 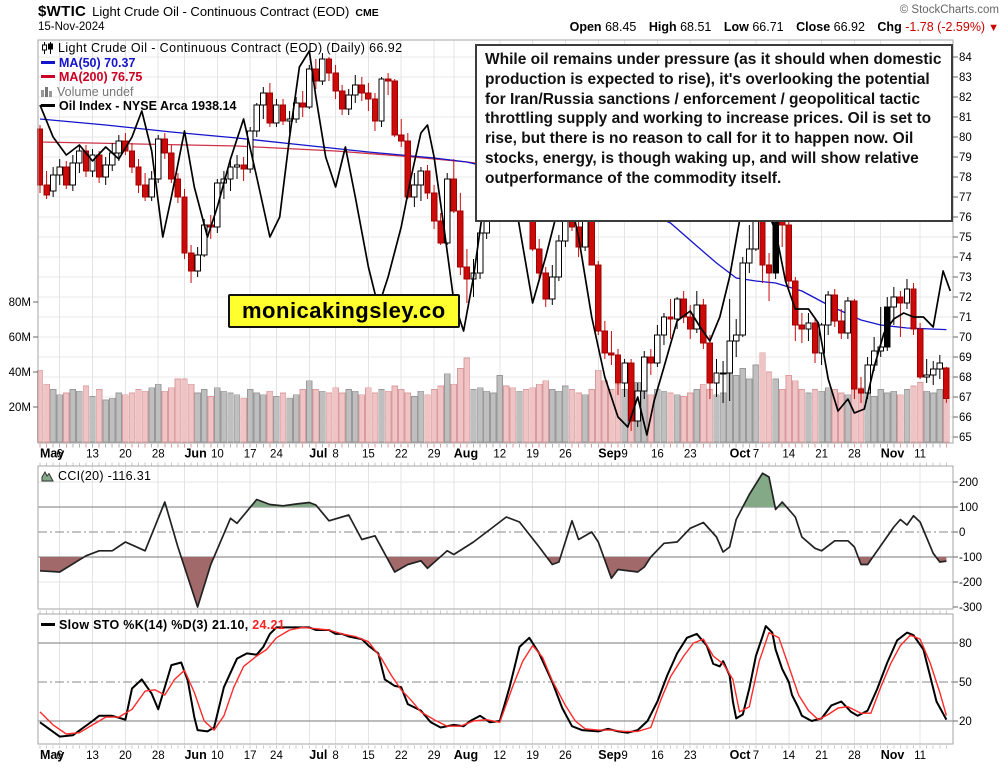 What do you see at coordinates (71, 27) in the screenshot?
I see `chart-date: 15-Nov-2024` at bounding box center [71, 27].